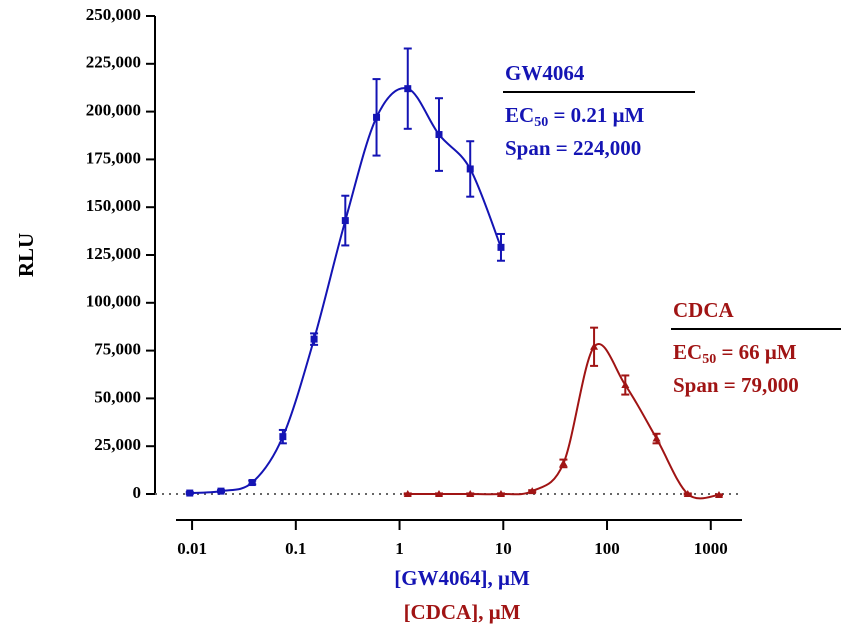  Describe the element at coordinates (399, 548) in the screenshot. I see `x-tick-label: 1` at that location.